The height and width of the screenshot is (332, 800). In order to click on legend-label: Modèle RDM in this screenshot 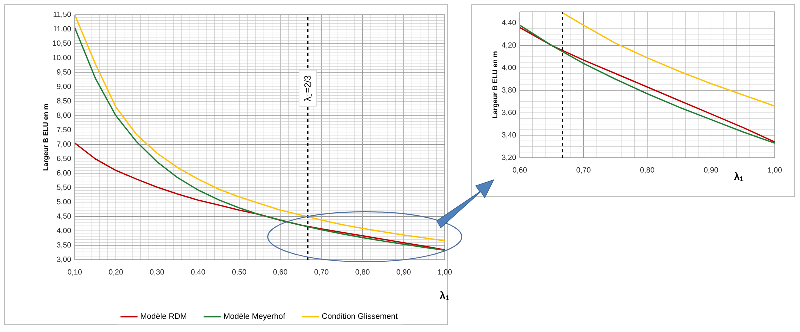, I will do `click(164, 316)`.